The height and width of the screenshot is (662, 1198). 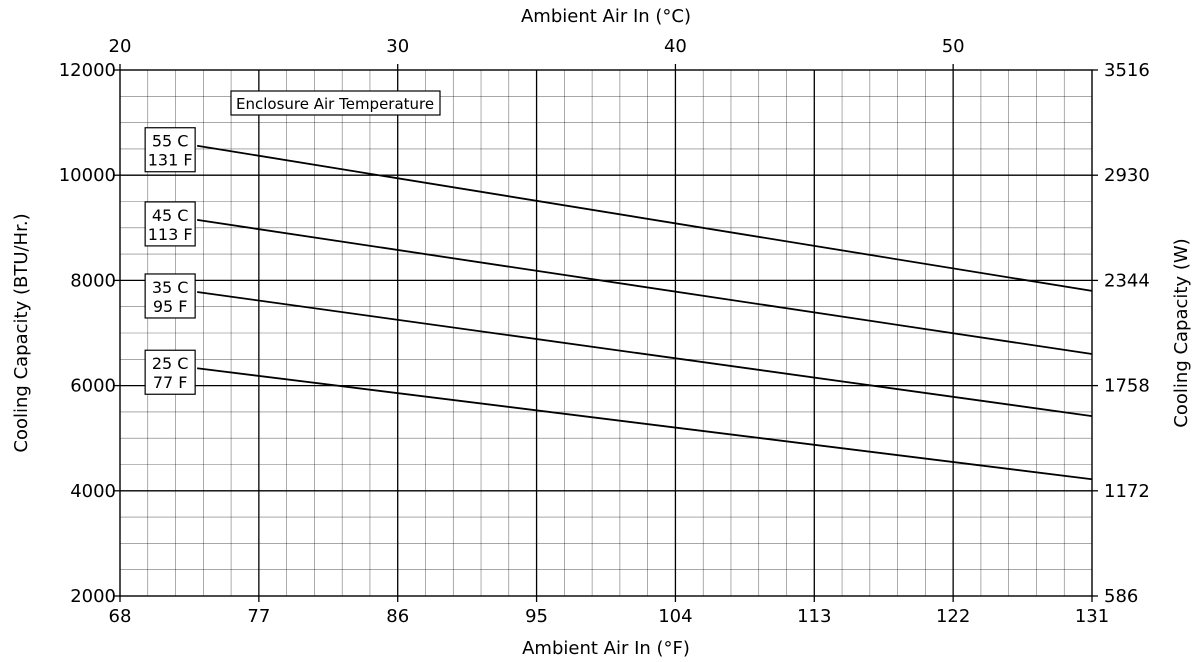 I want to click on x-tick-label: 77, so click(x=258, y=616).